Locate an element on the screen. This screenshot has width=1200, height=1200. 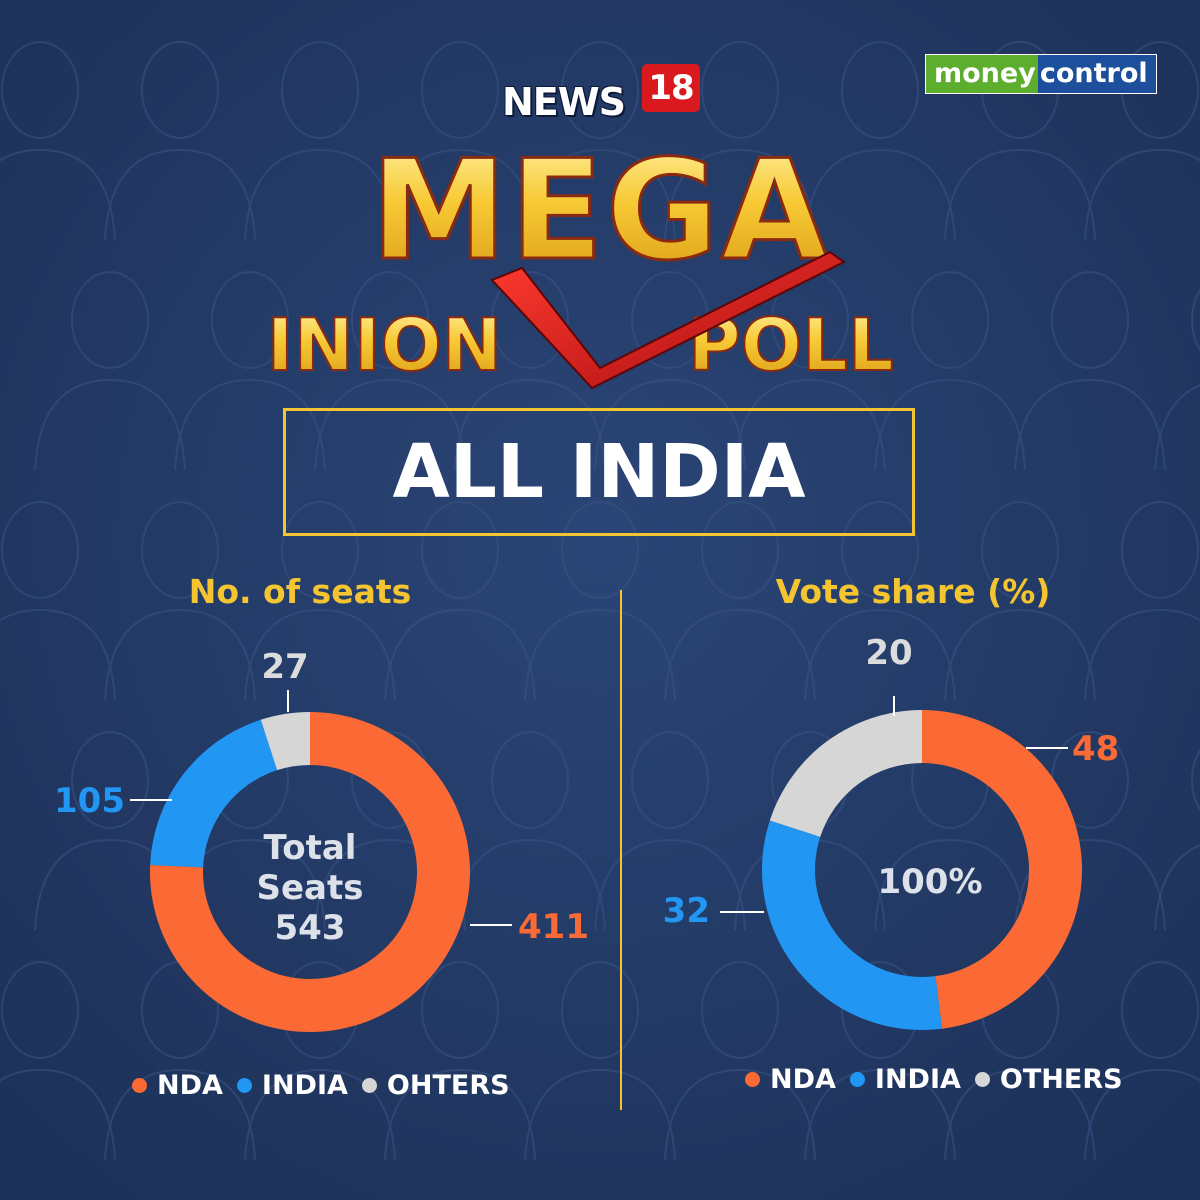
data-label-nda: 411 is located at coordinates (553, 927).